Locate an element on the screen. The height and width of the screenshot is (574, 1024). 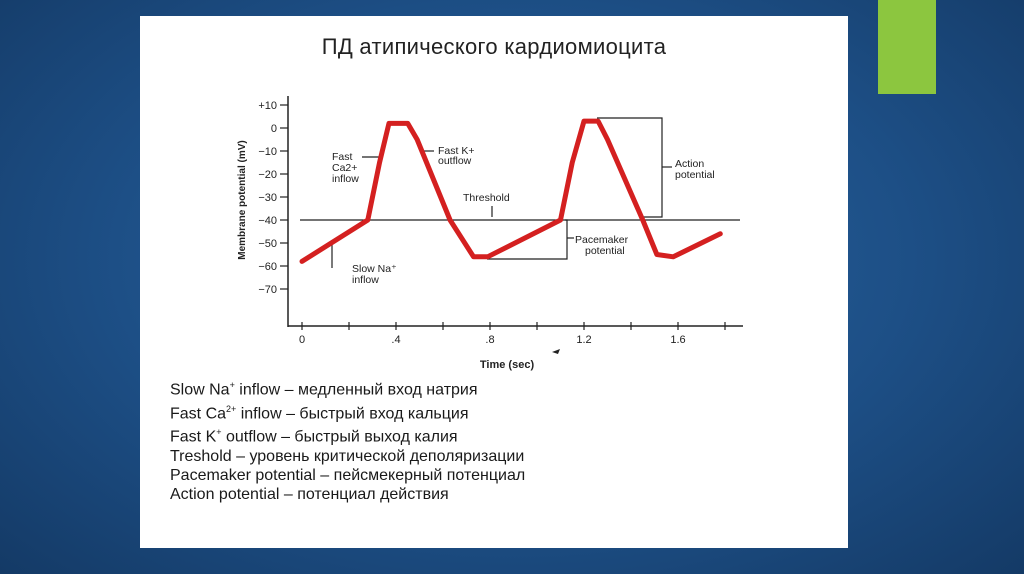
pacemaker-bracket is located at coordinates (527, 239).